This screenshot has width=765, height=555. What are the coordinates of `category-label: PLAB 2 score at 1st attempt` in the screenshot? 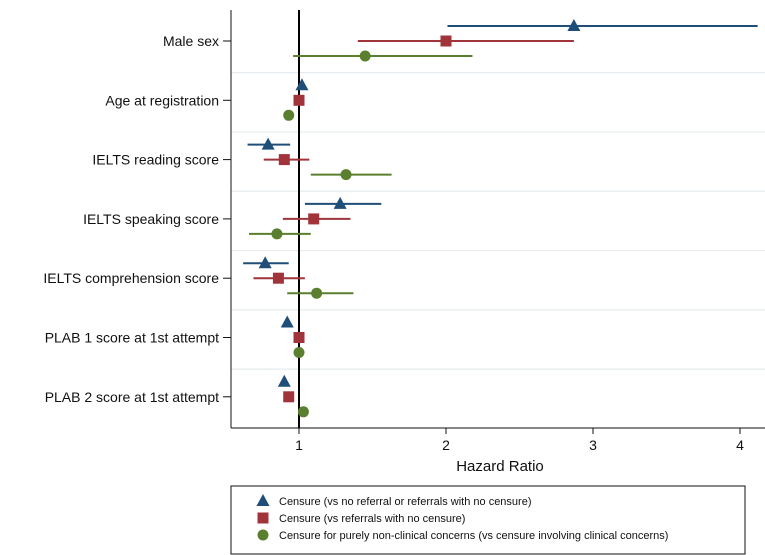 It's located at (132, 397).